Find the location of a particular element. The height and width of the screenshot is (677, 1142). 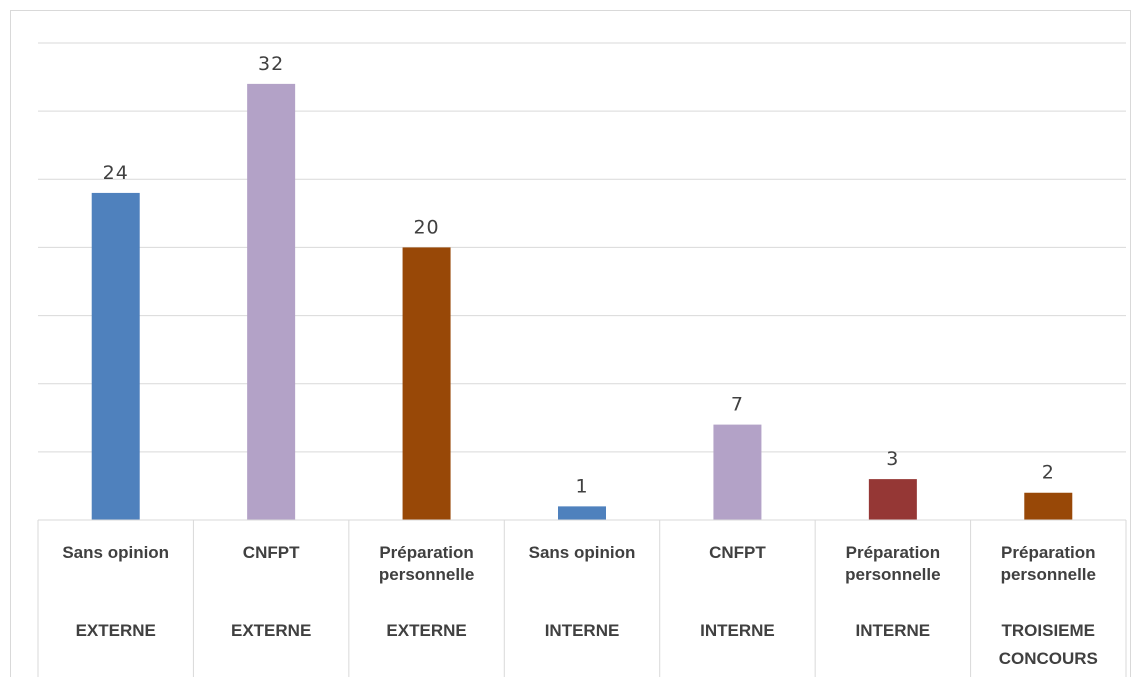

group-label: TROISIEME is located at coordinates (1049, 630).